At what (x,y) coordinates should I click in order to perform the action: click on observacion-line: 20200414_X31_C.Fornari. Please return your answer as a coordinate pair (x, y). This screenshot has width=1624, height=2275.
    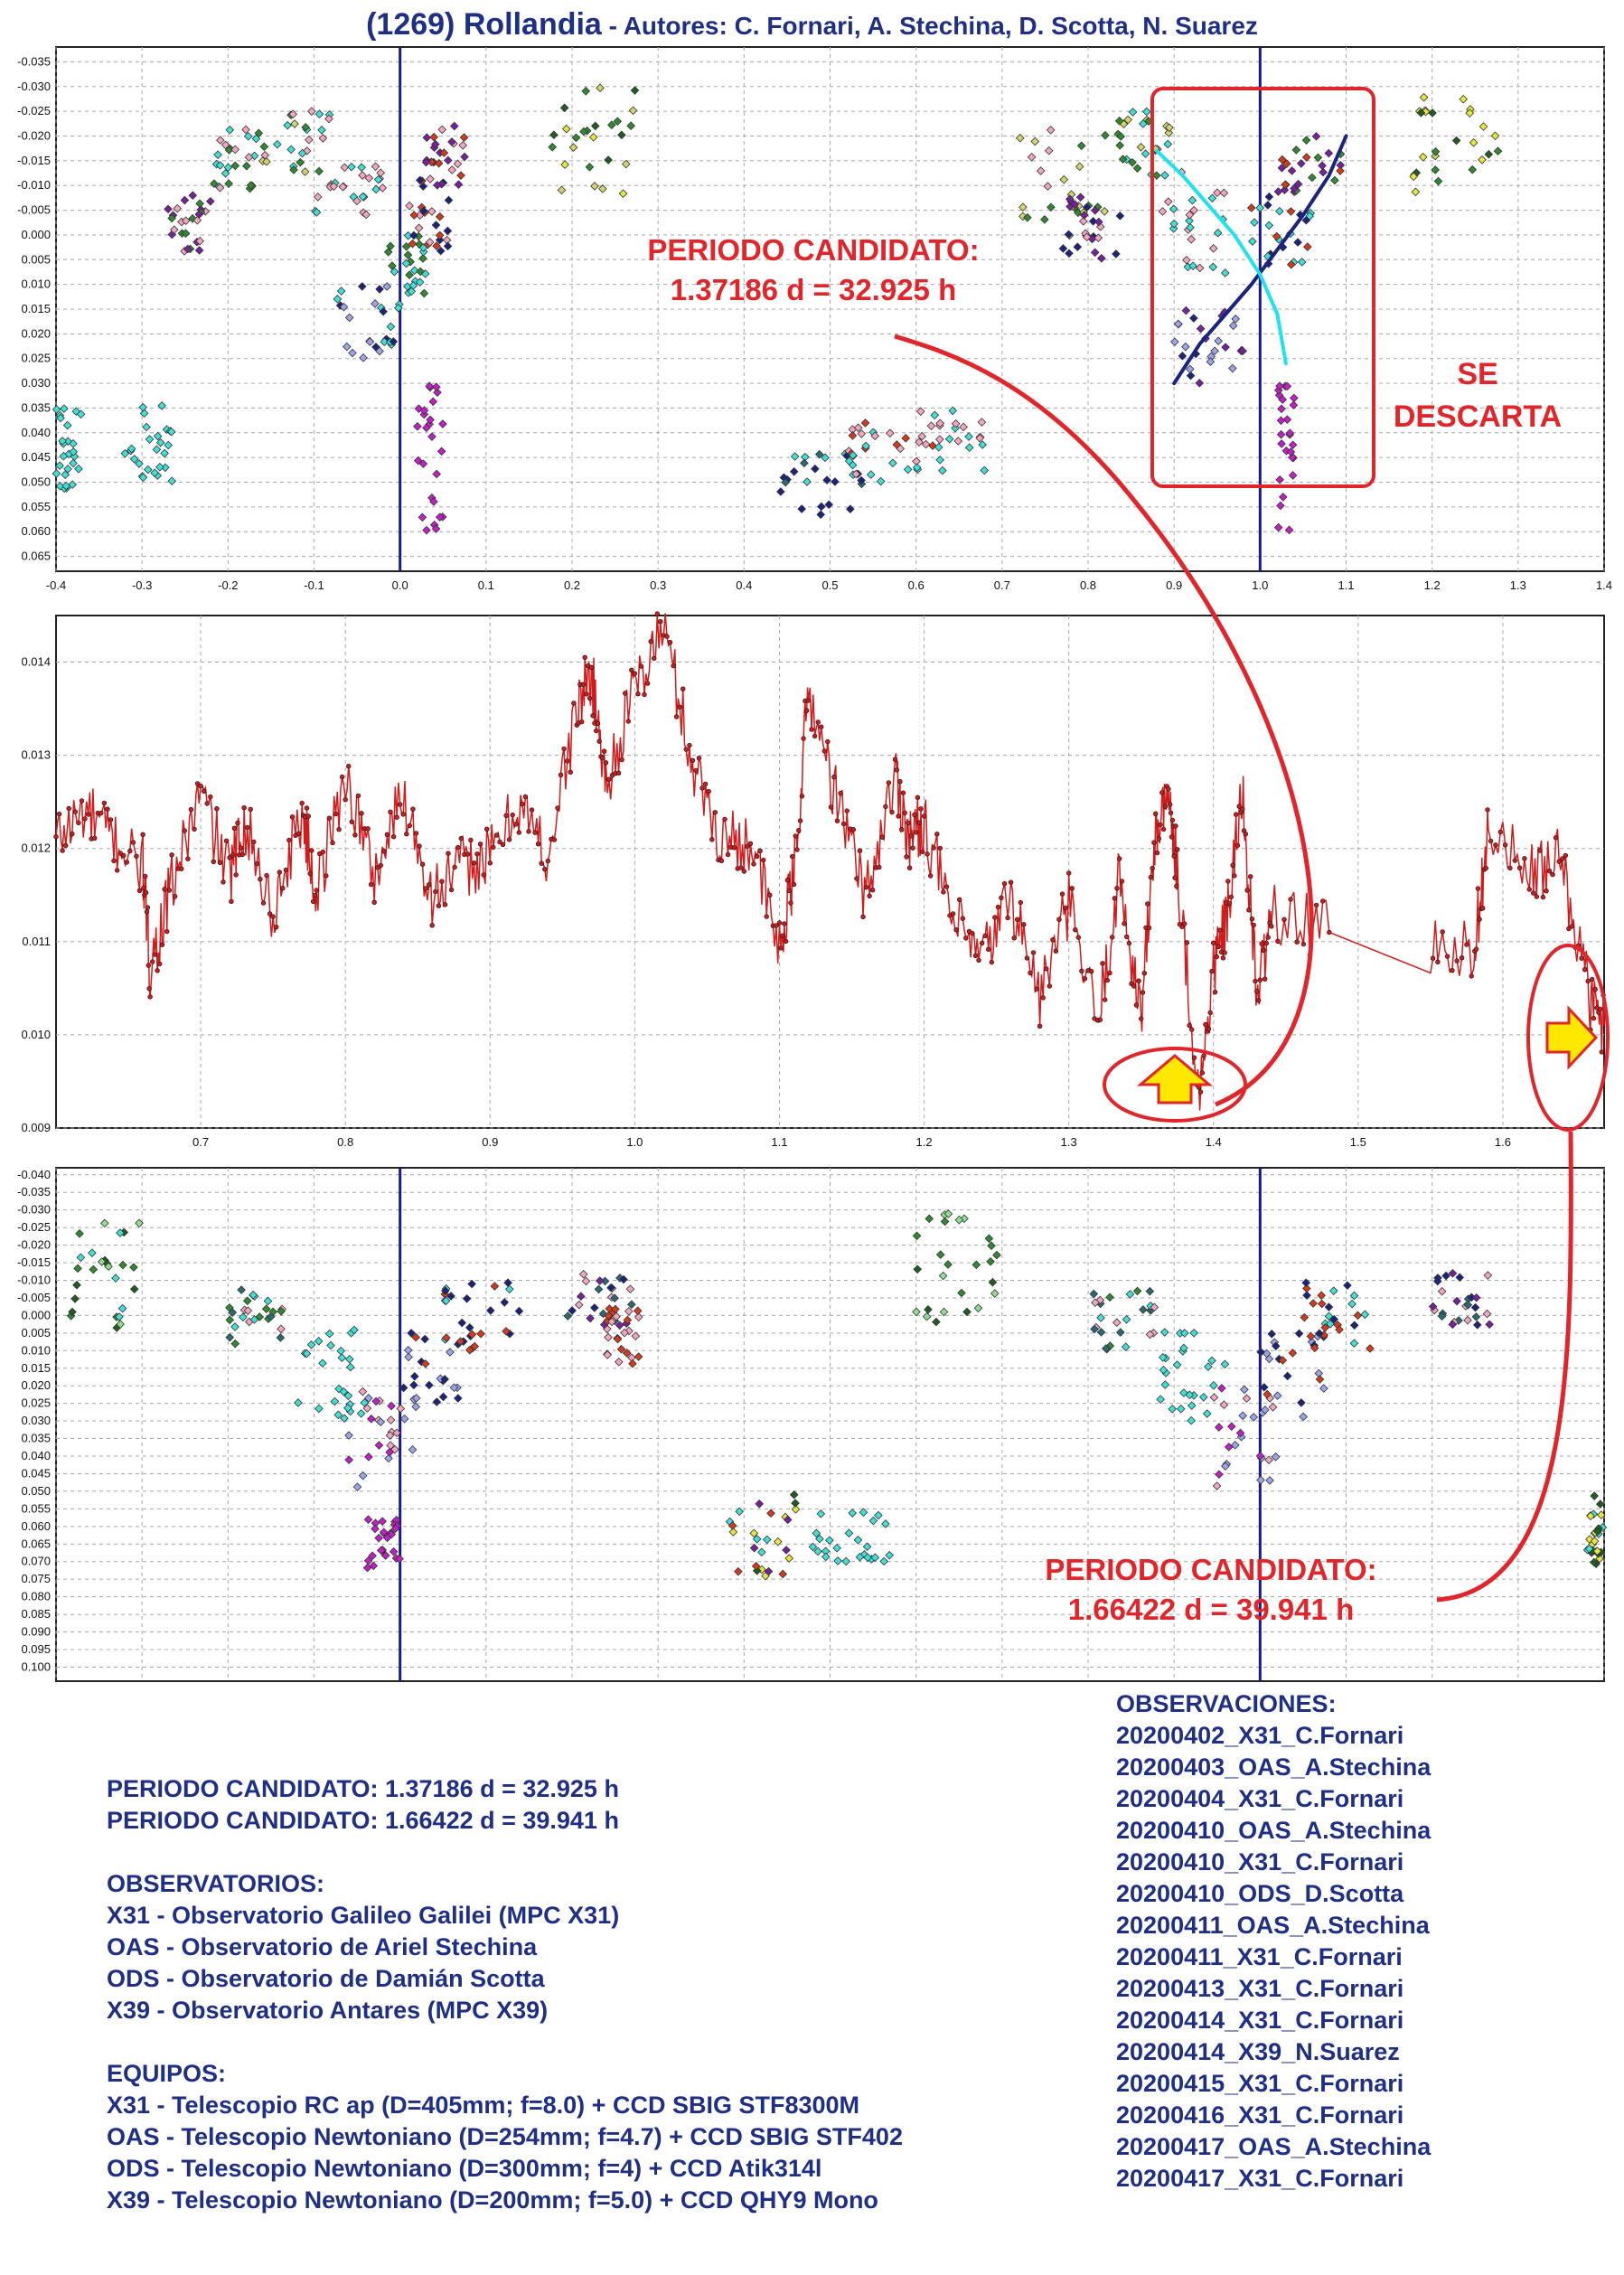
    Looking at the image, I should click on (1260, 2020).